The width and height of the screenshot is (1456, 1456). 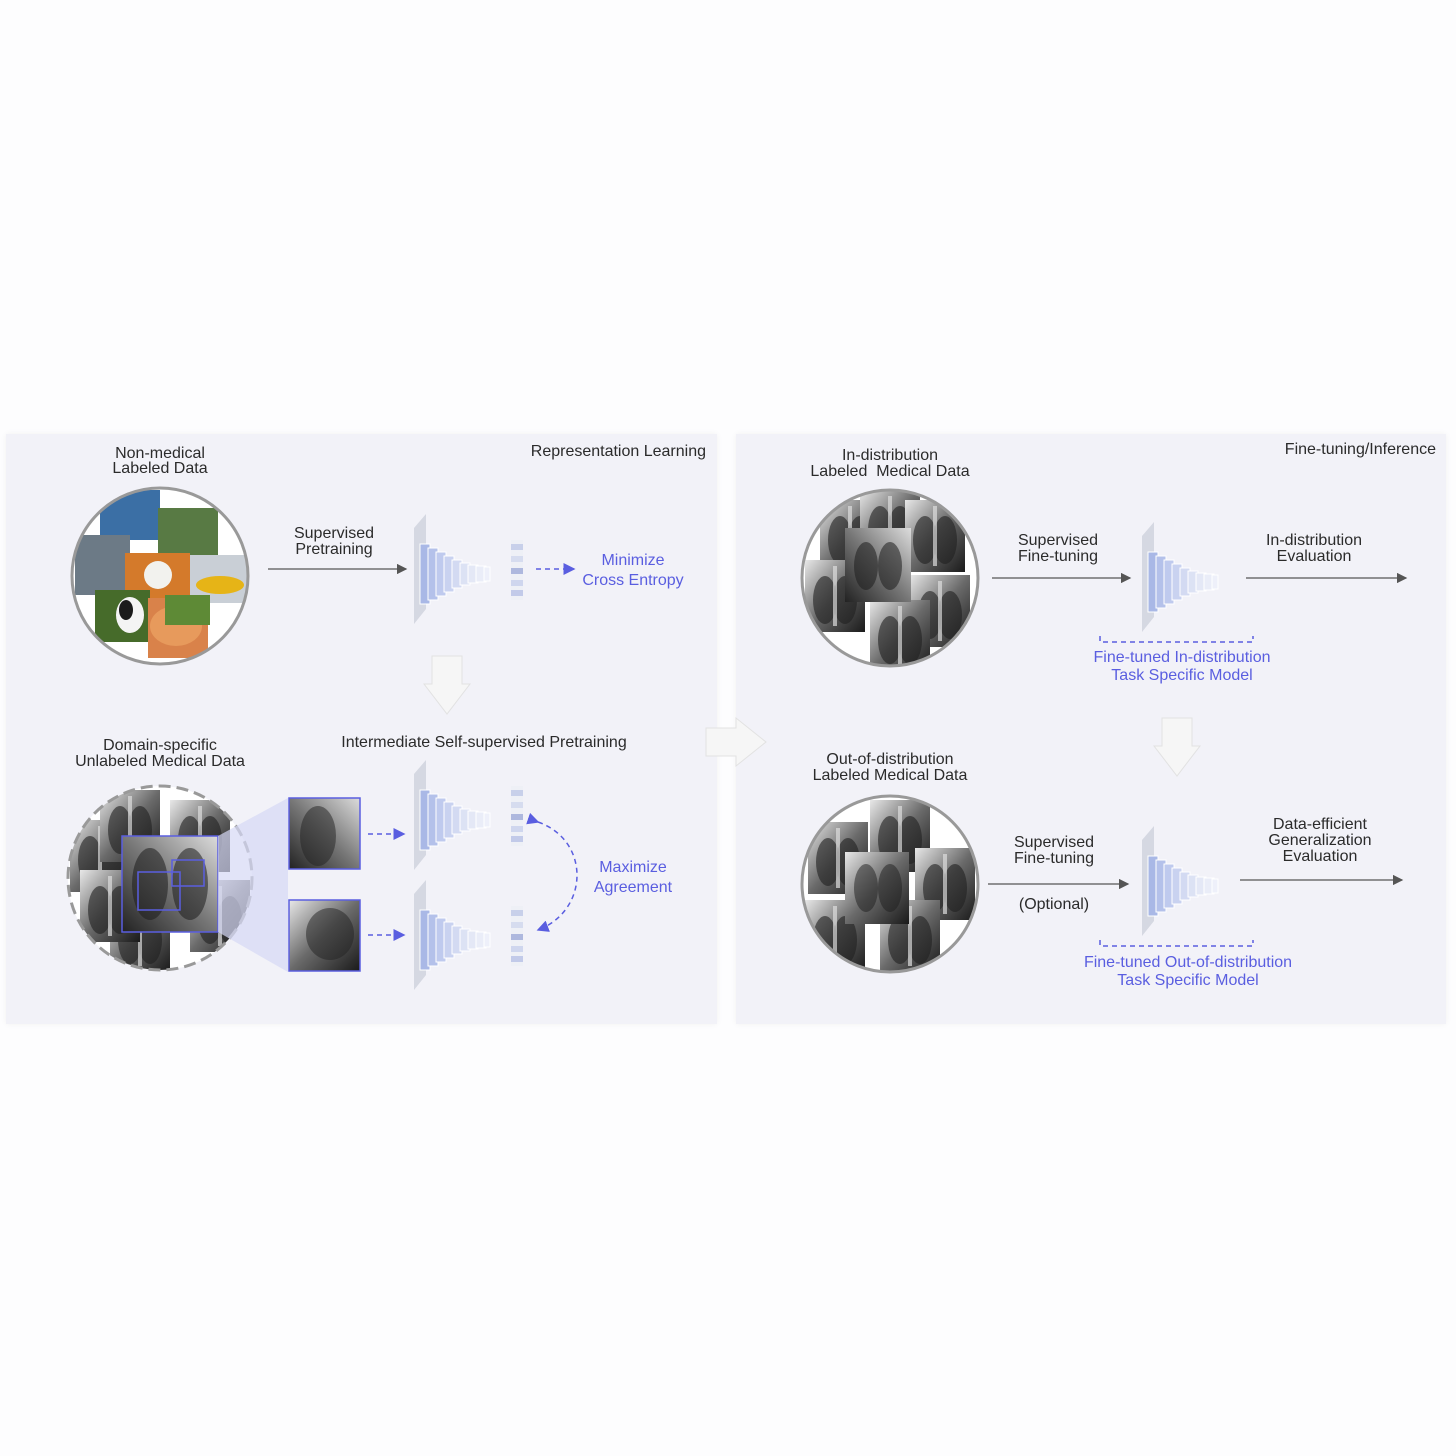 What do you see at coordinates (1320, 824) in the screenshot?
I see `data-efficient-line1: Data-efficient` at bounding box center [1320, 824].